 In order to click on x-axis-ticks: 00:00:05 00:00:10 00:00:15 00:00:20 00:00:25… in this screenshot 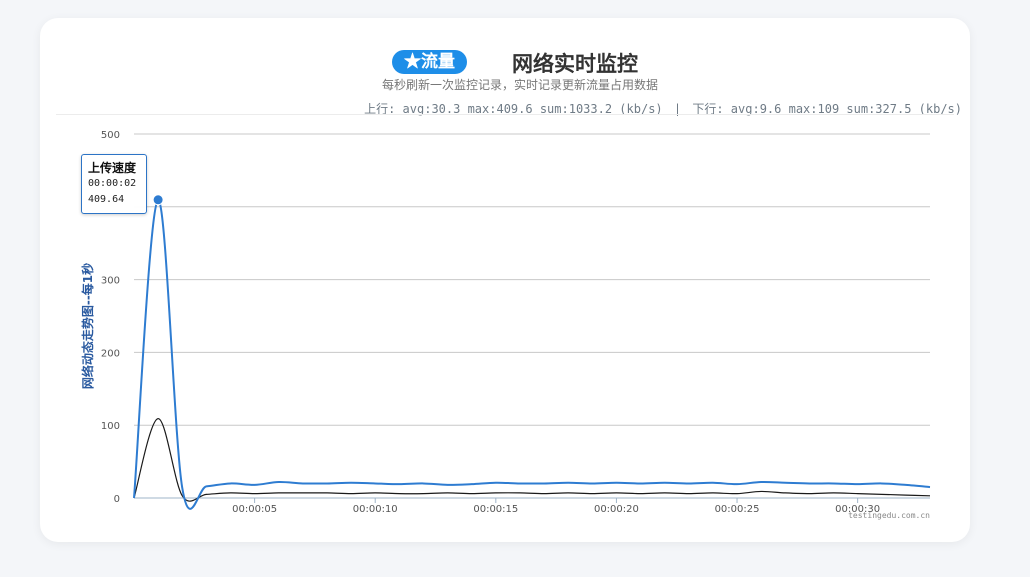, I will do `click(556, 506)`.